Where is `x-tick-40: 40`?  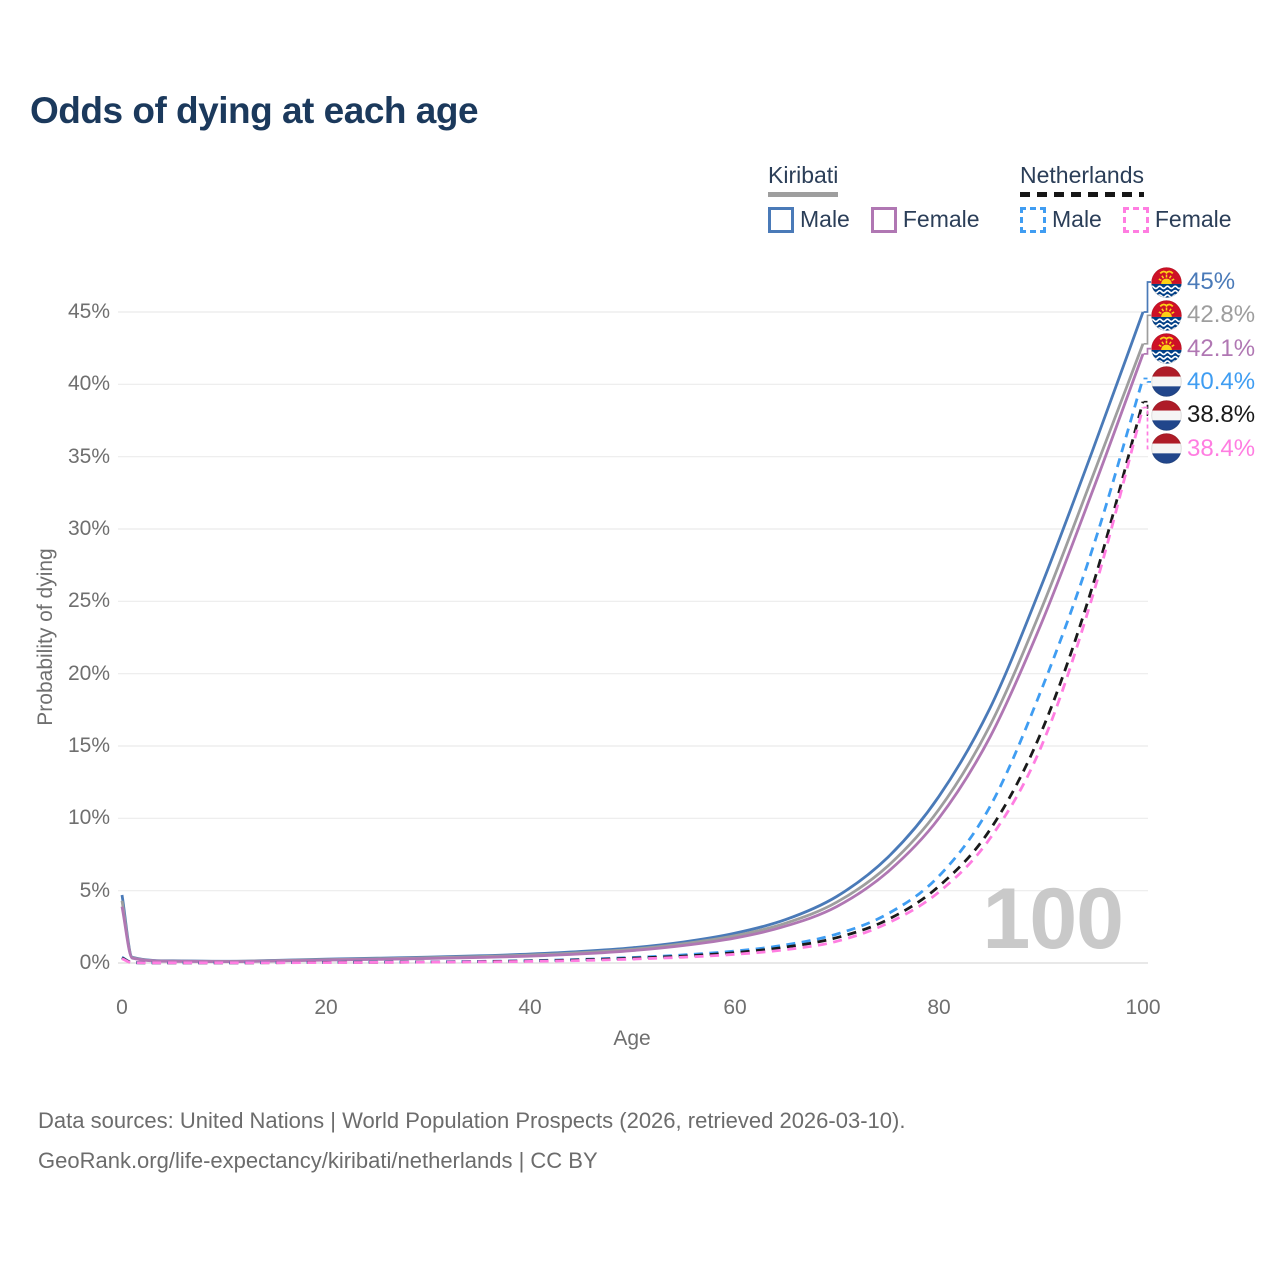 x-tick-40: 40 is located at coordinates (530, 1007).